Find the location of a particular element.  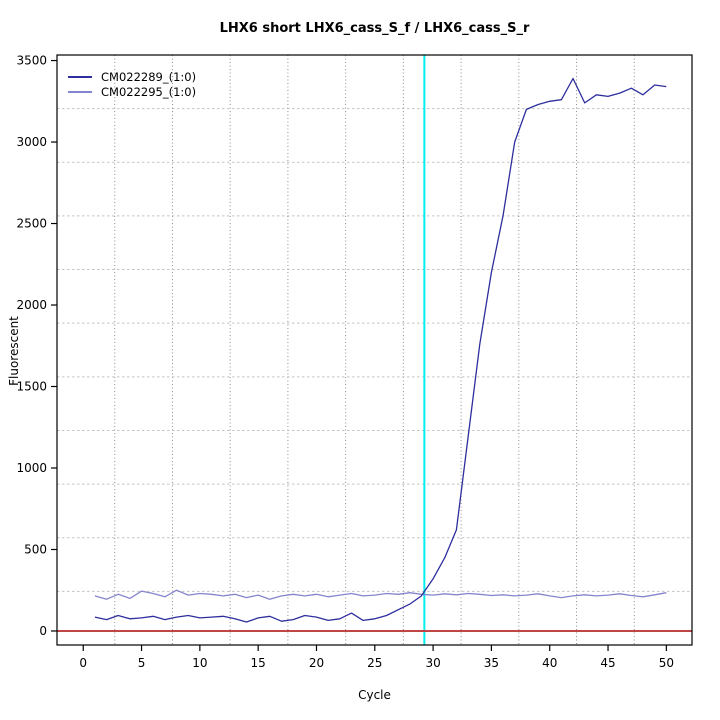

y-tick-label: 3000 is located at coordinates (31, 142).